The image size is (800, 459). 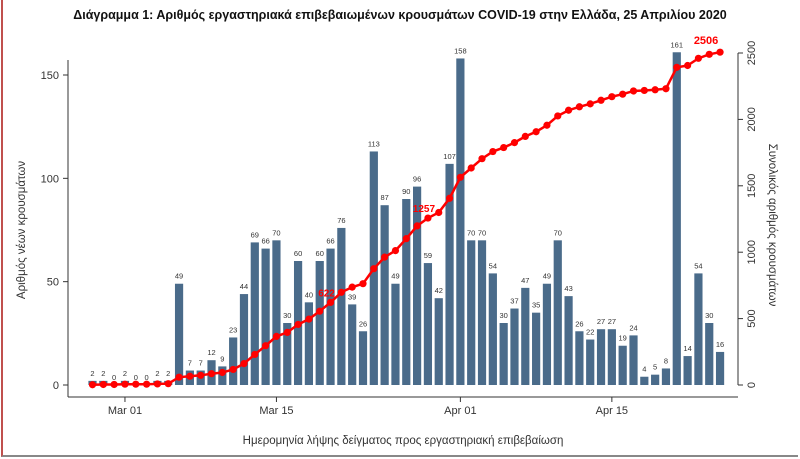 I want to click on bar-value-label: 4, so click(x=644, y=369).